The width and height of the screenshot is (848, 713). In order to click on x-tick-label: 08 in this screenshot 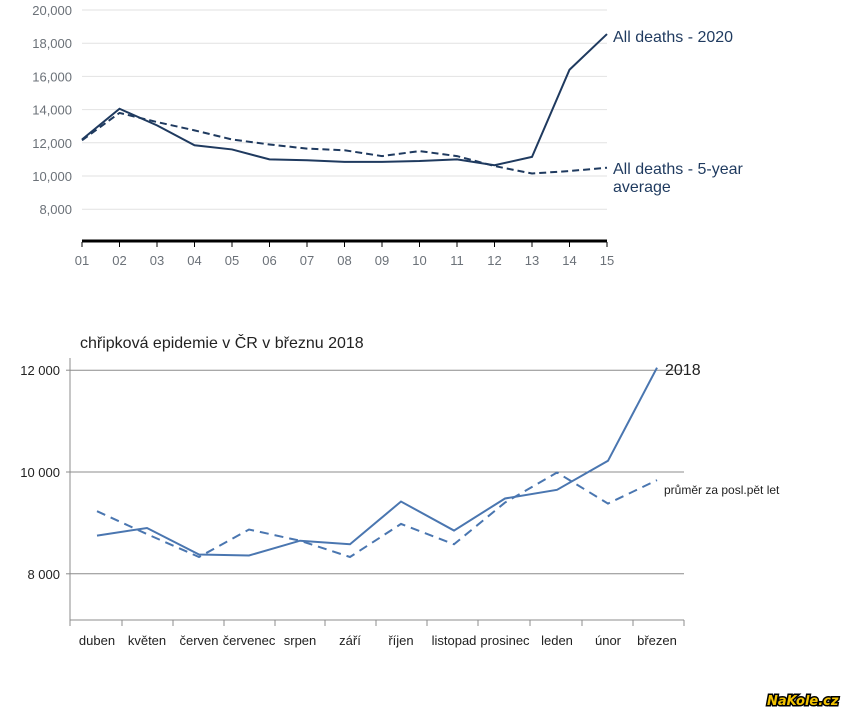, I will do `click(344, 260)`.